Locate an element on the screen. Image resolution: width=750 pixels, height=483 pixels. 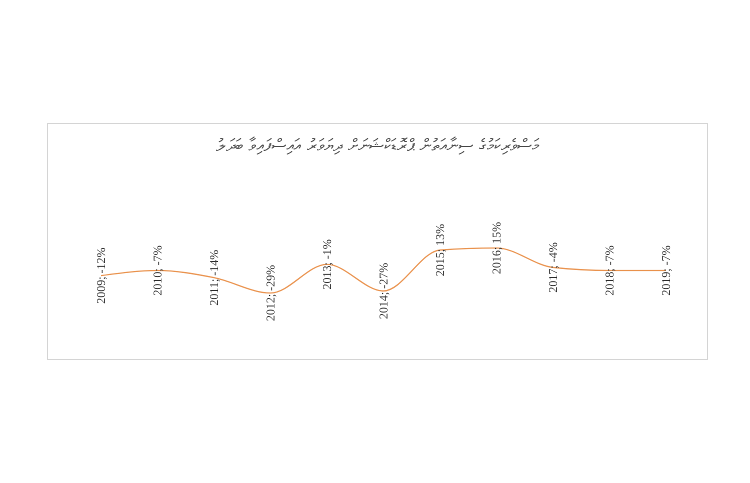
data-label: ; -29% is located at coordinates (271, 281).